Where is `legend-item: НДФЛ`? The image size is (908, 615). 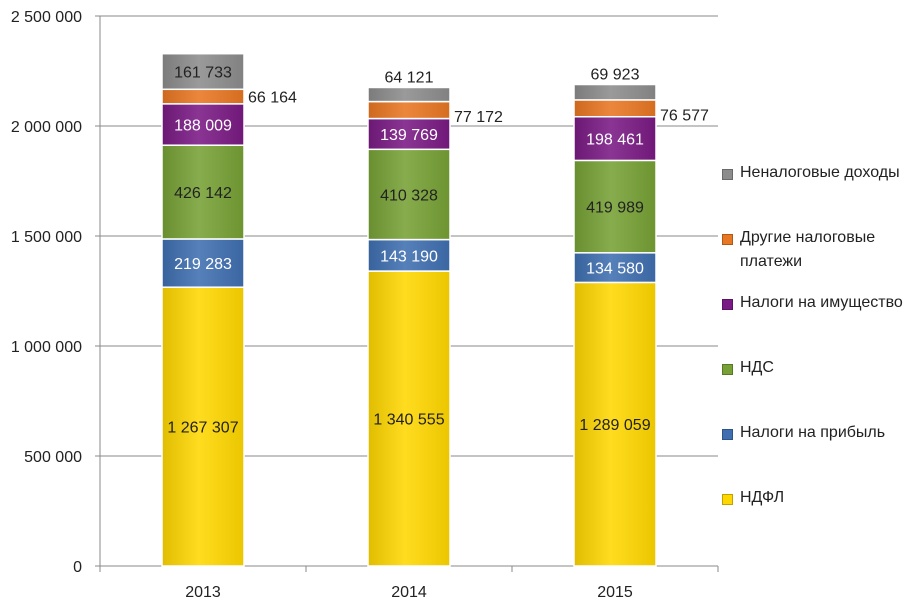 legend-item: НДФЛ is located at coordinates (813, 499).